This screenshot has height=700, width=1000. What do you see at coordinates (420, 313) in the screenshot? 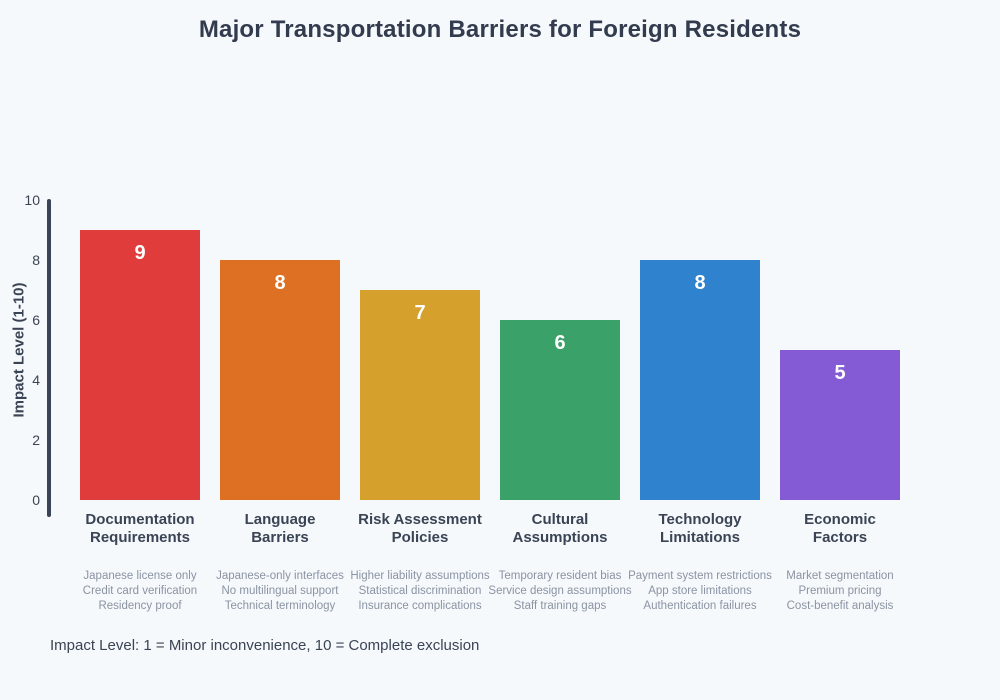
I see `bar-value-label: 7` at bounding box center [420, 313].